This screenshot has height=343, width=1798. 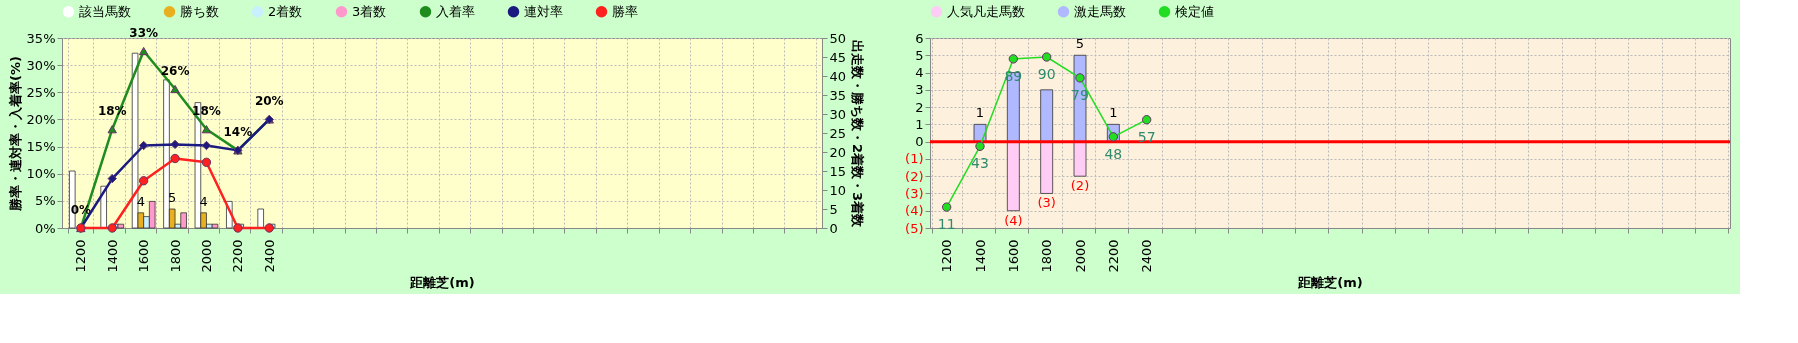 I want to click on y-tick-label: 4, so click(x=919, y=73).